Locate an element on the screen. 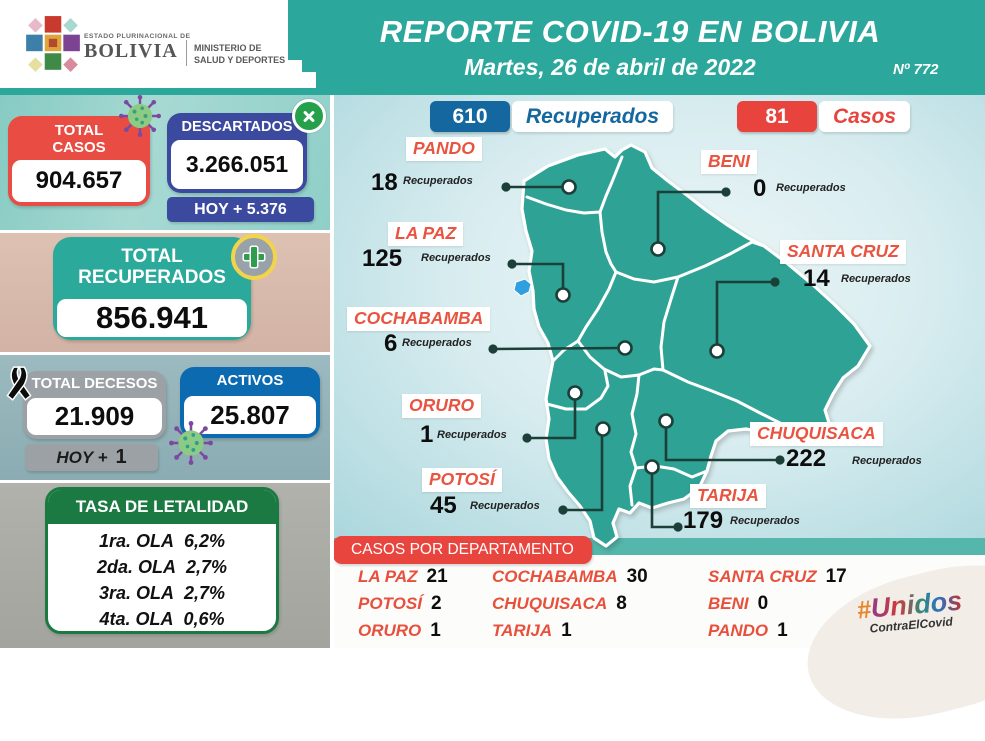 This screenshot has width=985, height=741. active-cases-value: 25.807 is located at coordinates (250, 415).